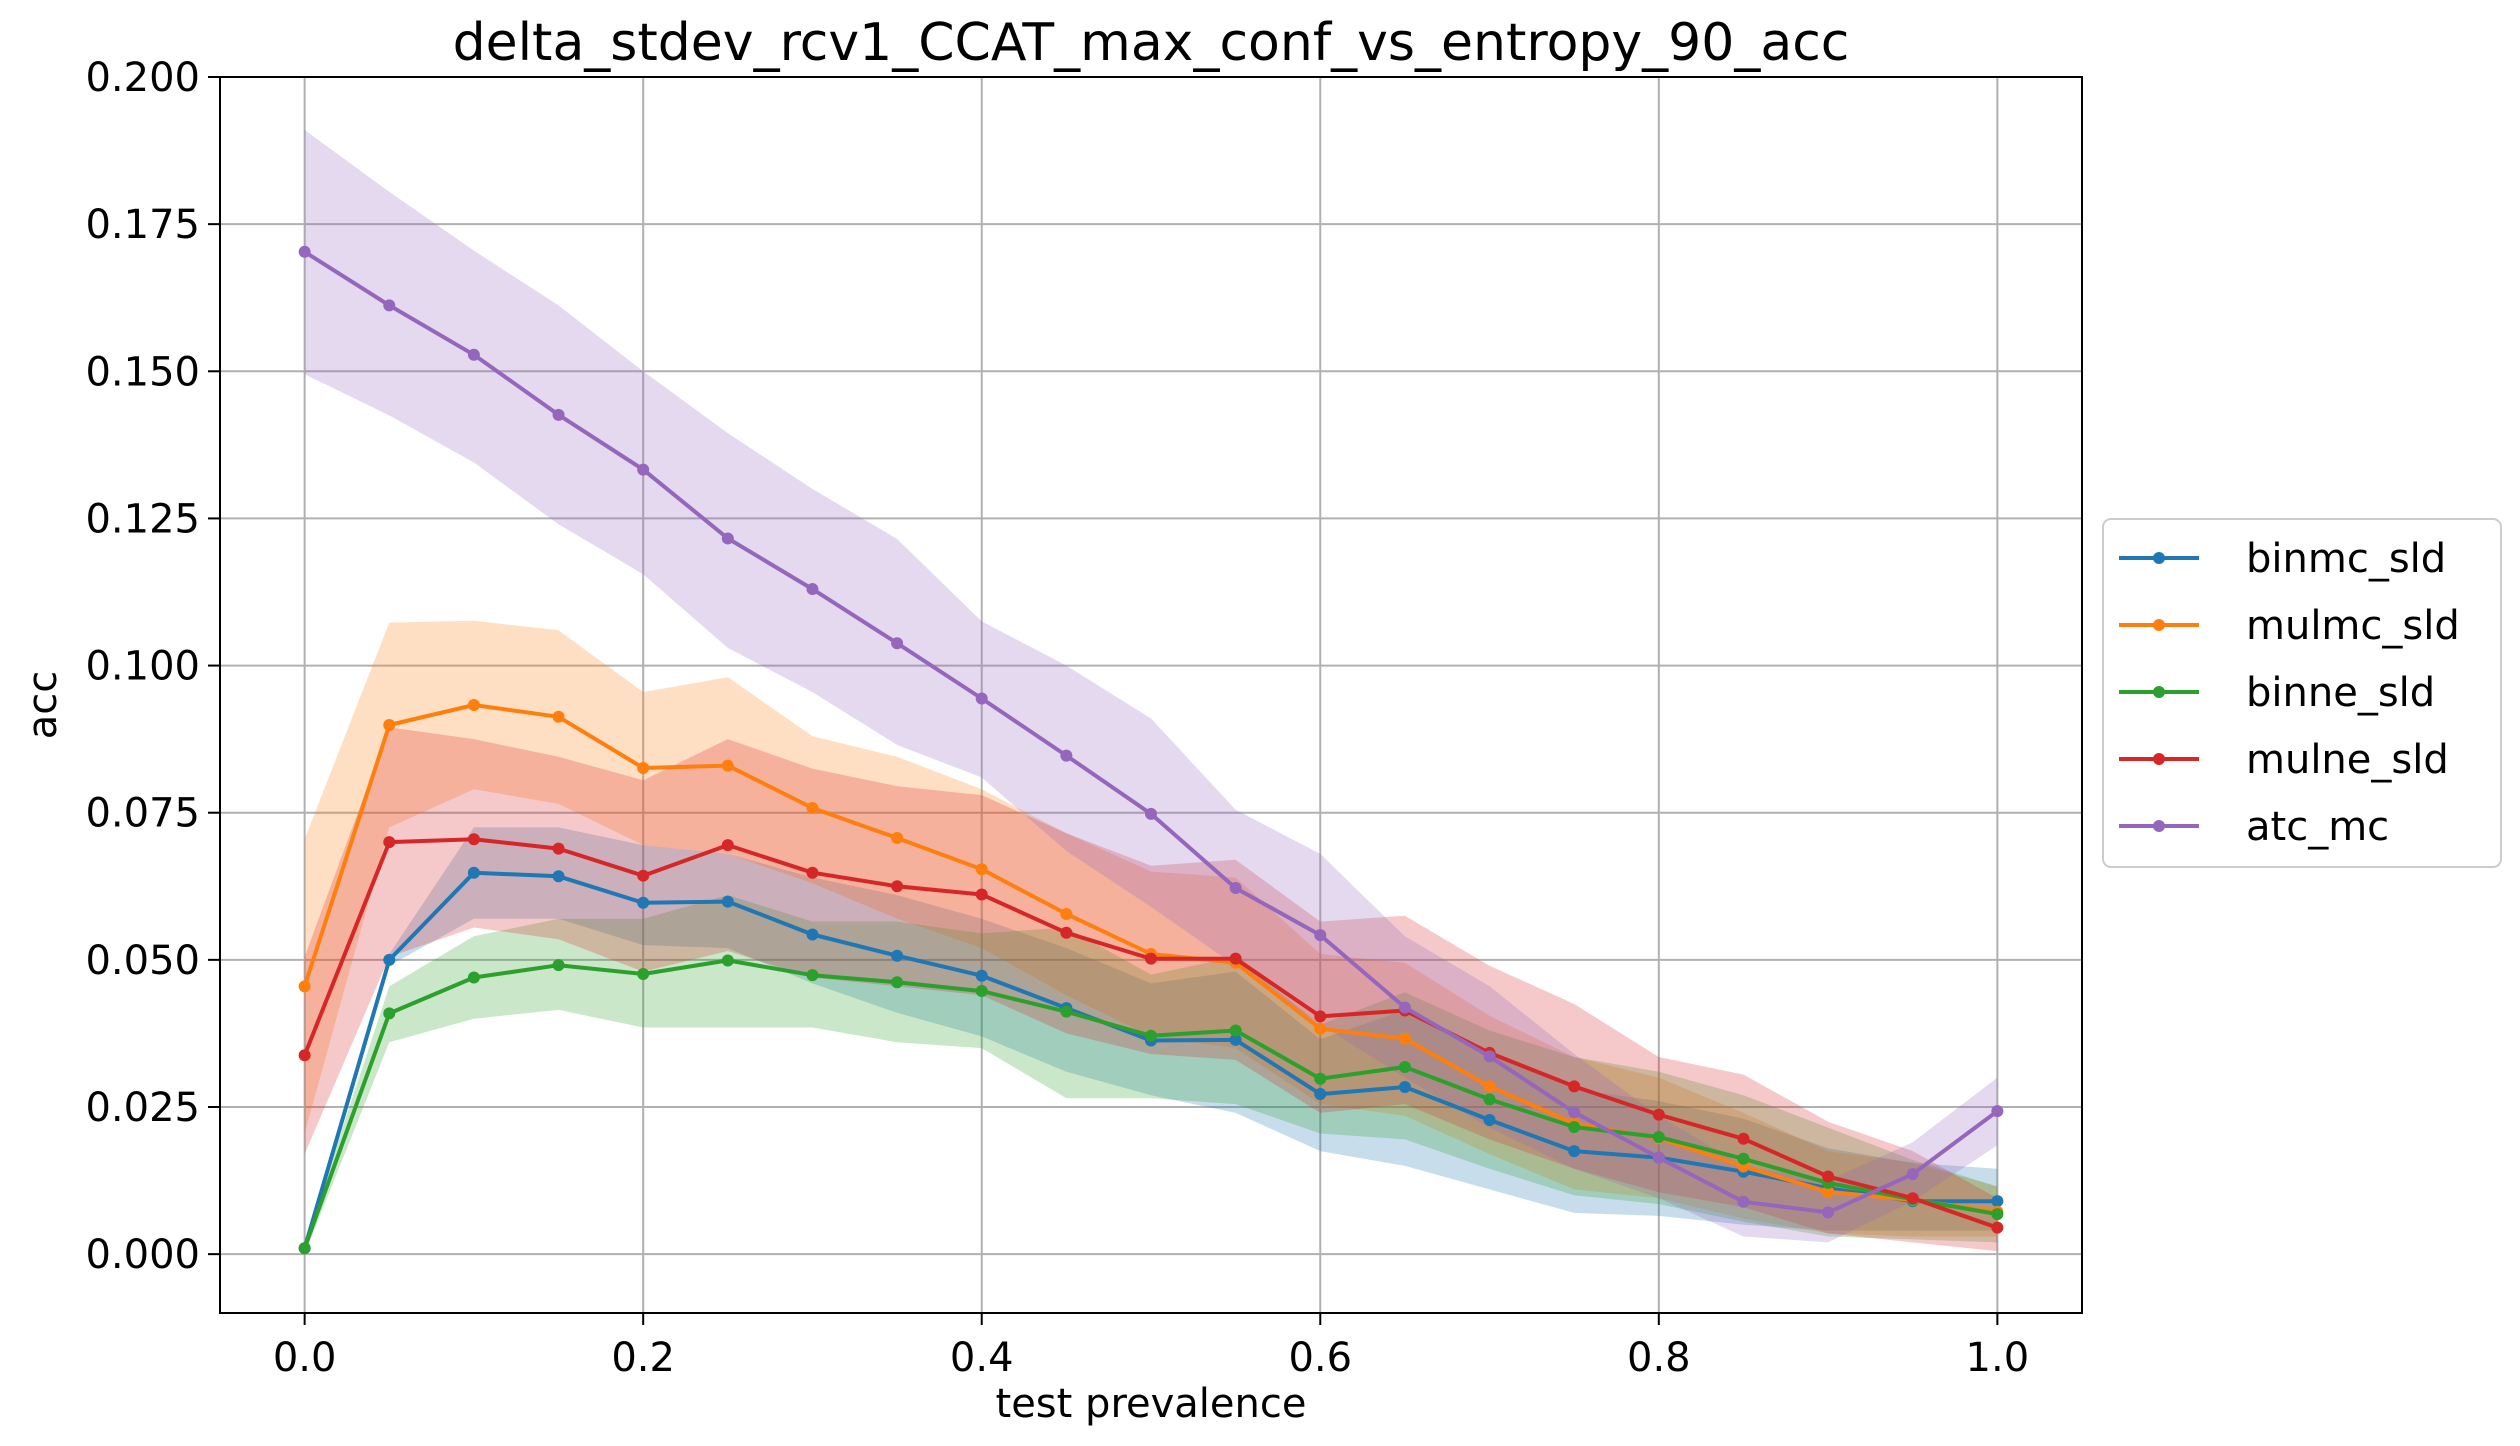 This screenshot has width=2520, height=1446. I want to click on y-tick-label: 0.175, so click(142, 225).